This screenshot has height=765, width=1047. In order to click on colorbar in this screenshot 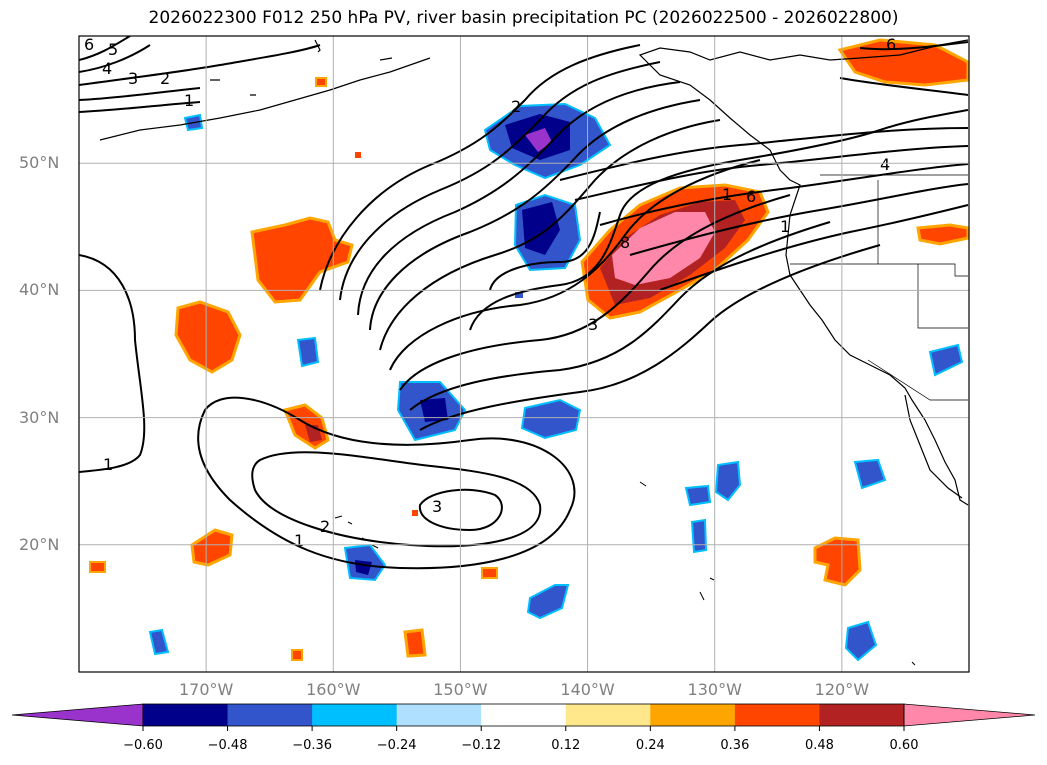, I will do `click(523, 717)`.